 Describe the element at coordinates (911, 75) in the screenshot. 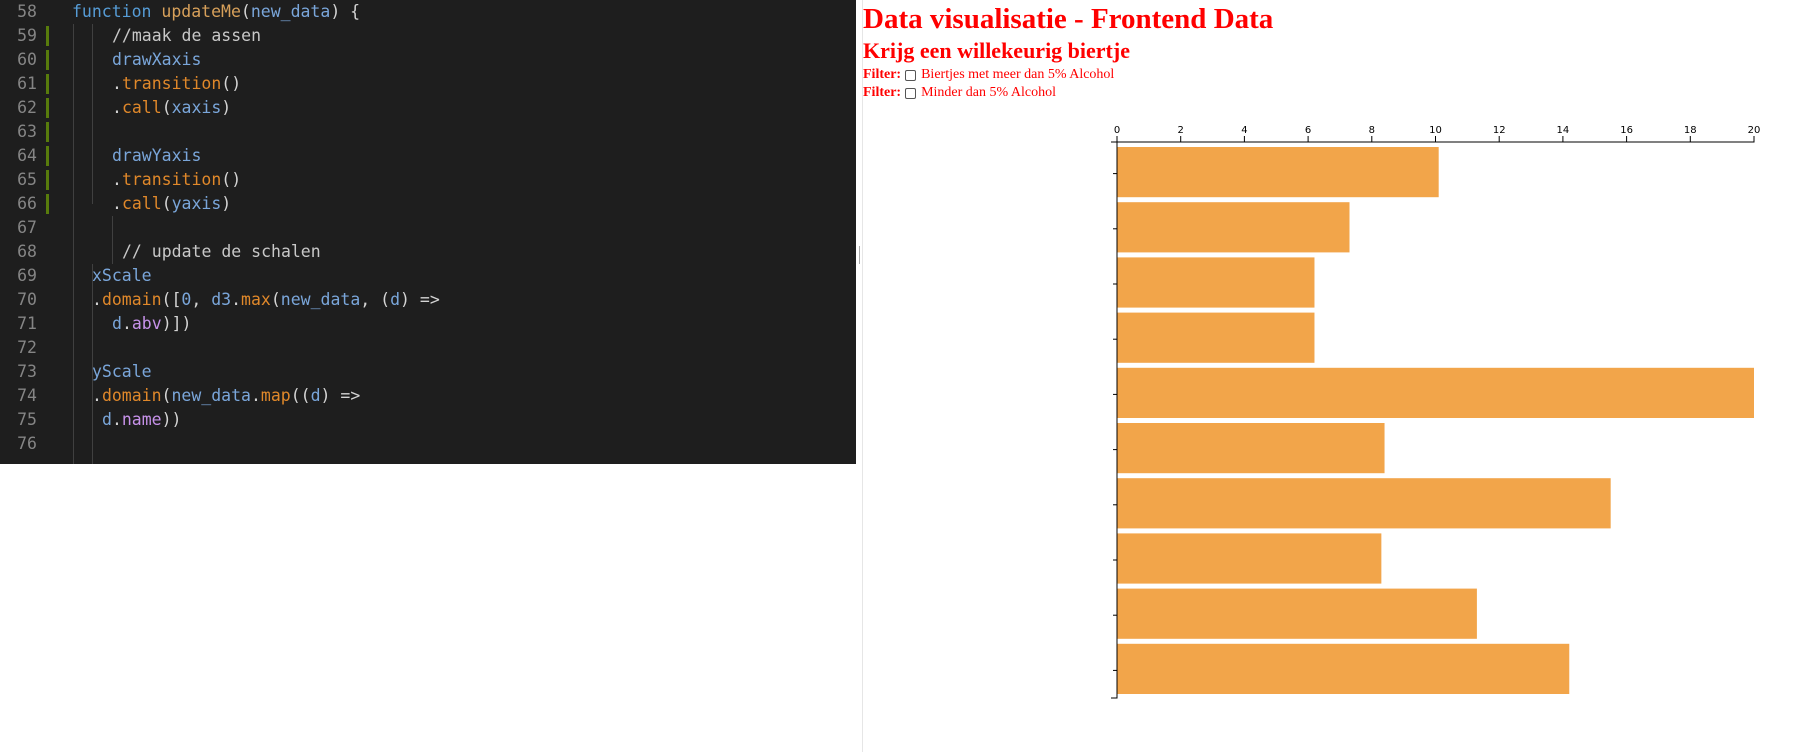

I see `high-alcohol-checkbox` at that location.